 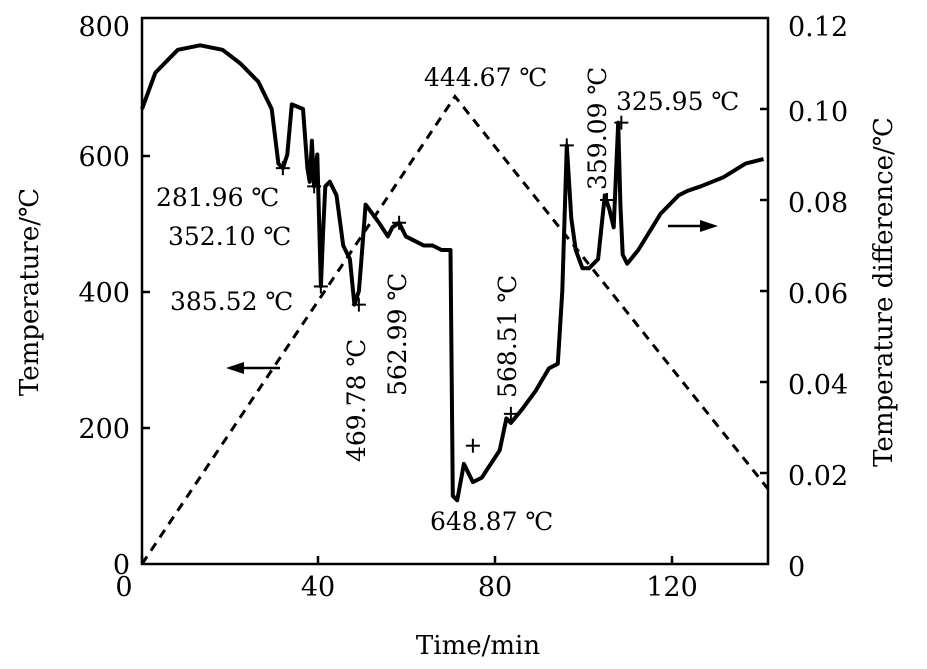 I want to click on right-axis-arrow, so click(x=693, y=226).